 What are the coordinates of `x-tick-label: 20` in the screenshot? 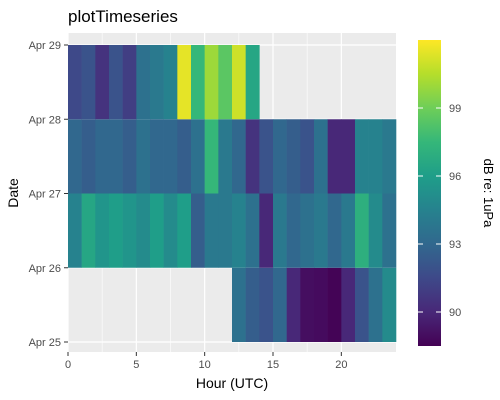 It's located at (341, 365).